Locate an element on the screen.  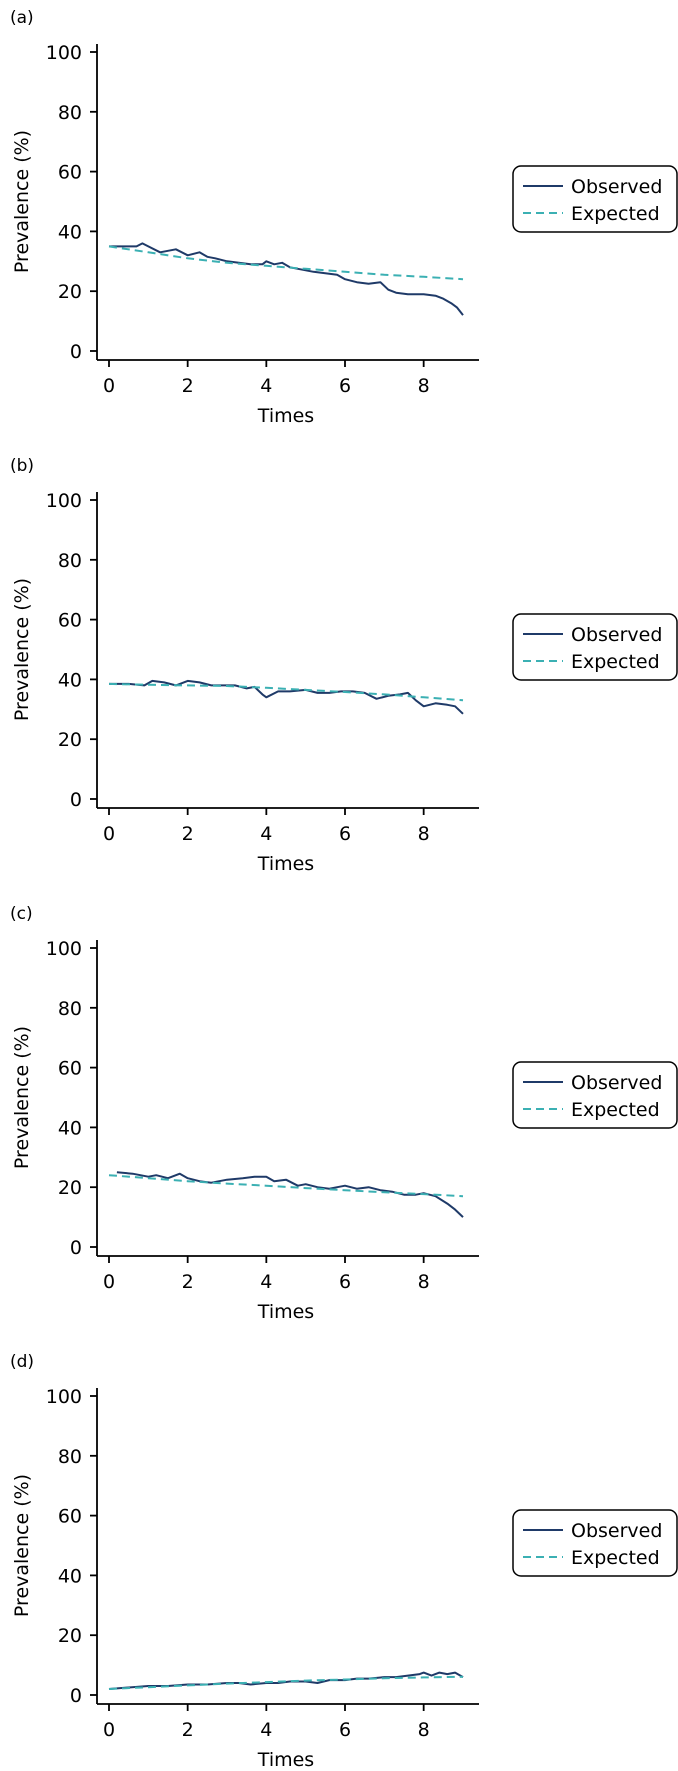
panel-label: (d) is located at coordinates (22, 1362).